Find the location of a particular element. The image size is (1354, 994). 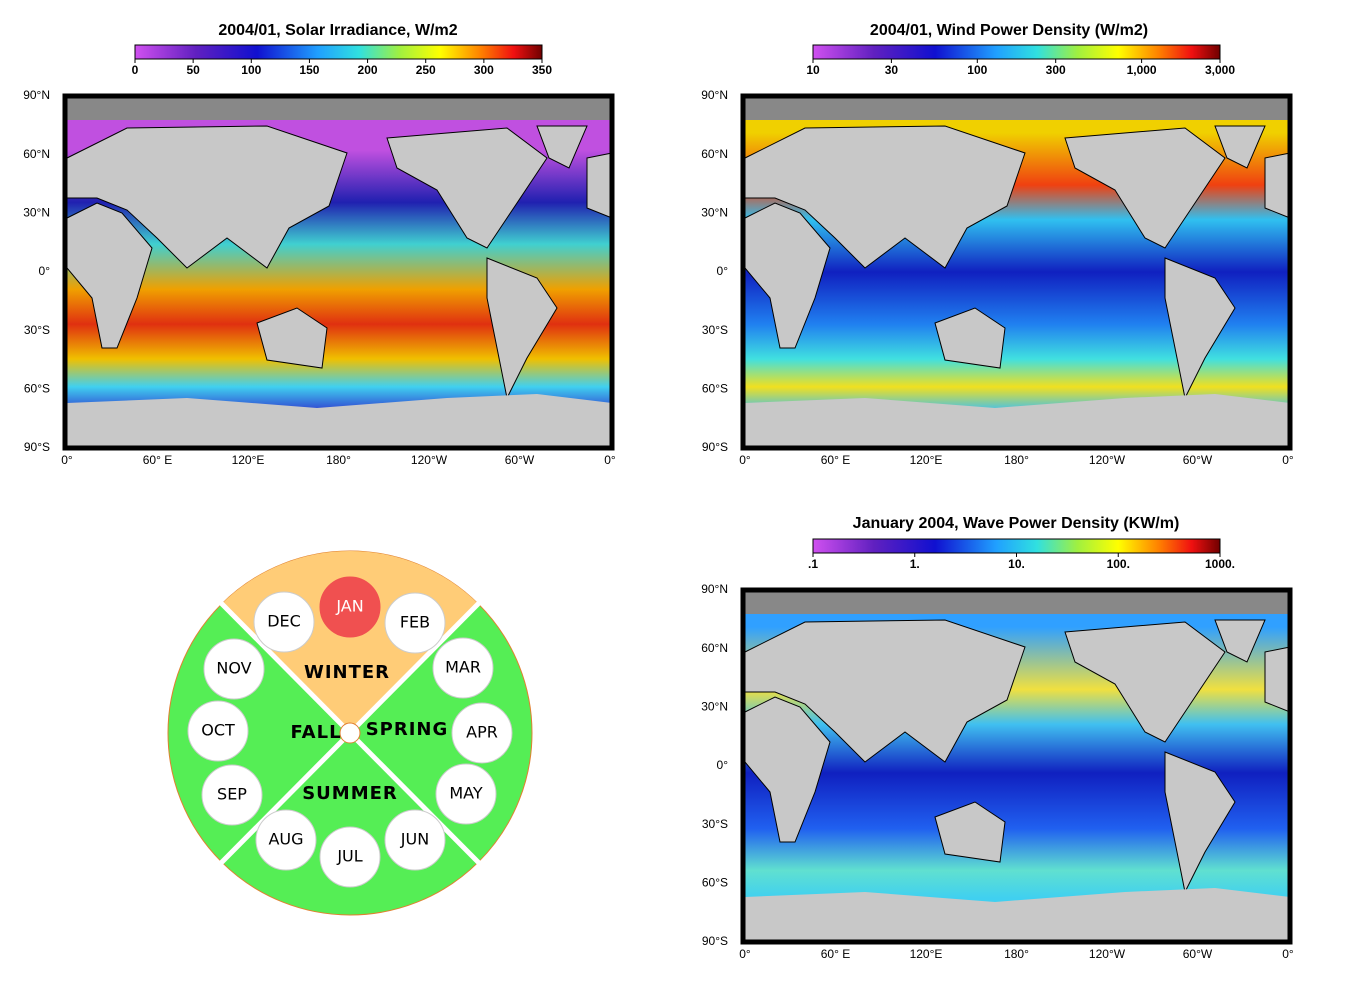

month-label: NOV is located at coordinates (233, 668).